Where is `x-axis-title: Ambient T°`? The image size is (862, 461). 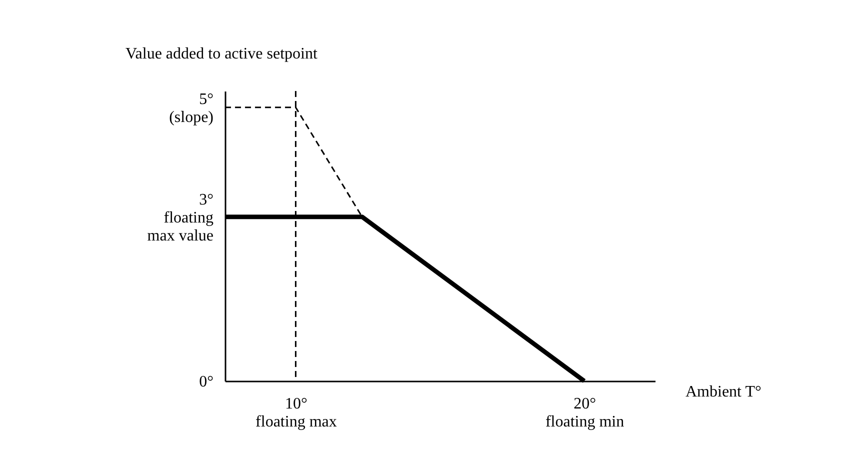
x-axis-title: Ambient T° is located at coordinates (724, 392).